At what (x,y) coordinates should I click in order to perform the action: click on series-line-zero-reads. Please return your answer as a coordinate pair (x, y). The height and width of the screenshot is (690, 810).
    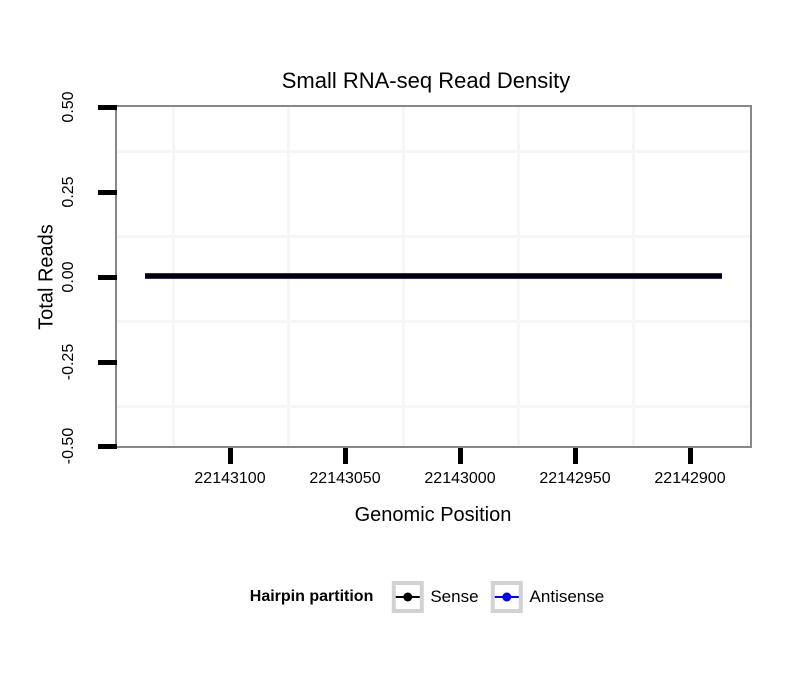
    Looking at the image, I should click on (433, 276).